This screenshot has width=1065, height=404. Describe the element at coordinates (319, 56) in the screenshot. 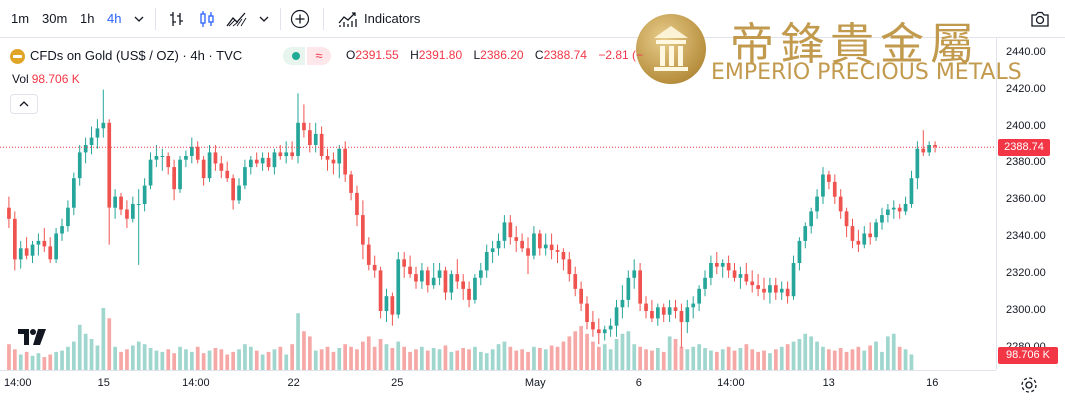

I see `wave-icon: ≈` at that location.